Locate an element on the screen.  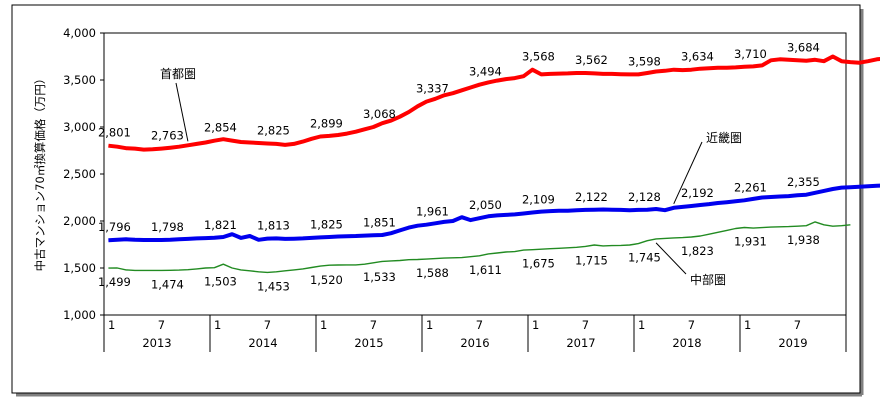
year-label: 2016 is located at coordinates (474, 343).